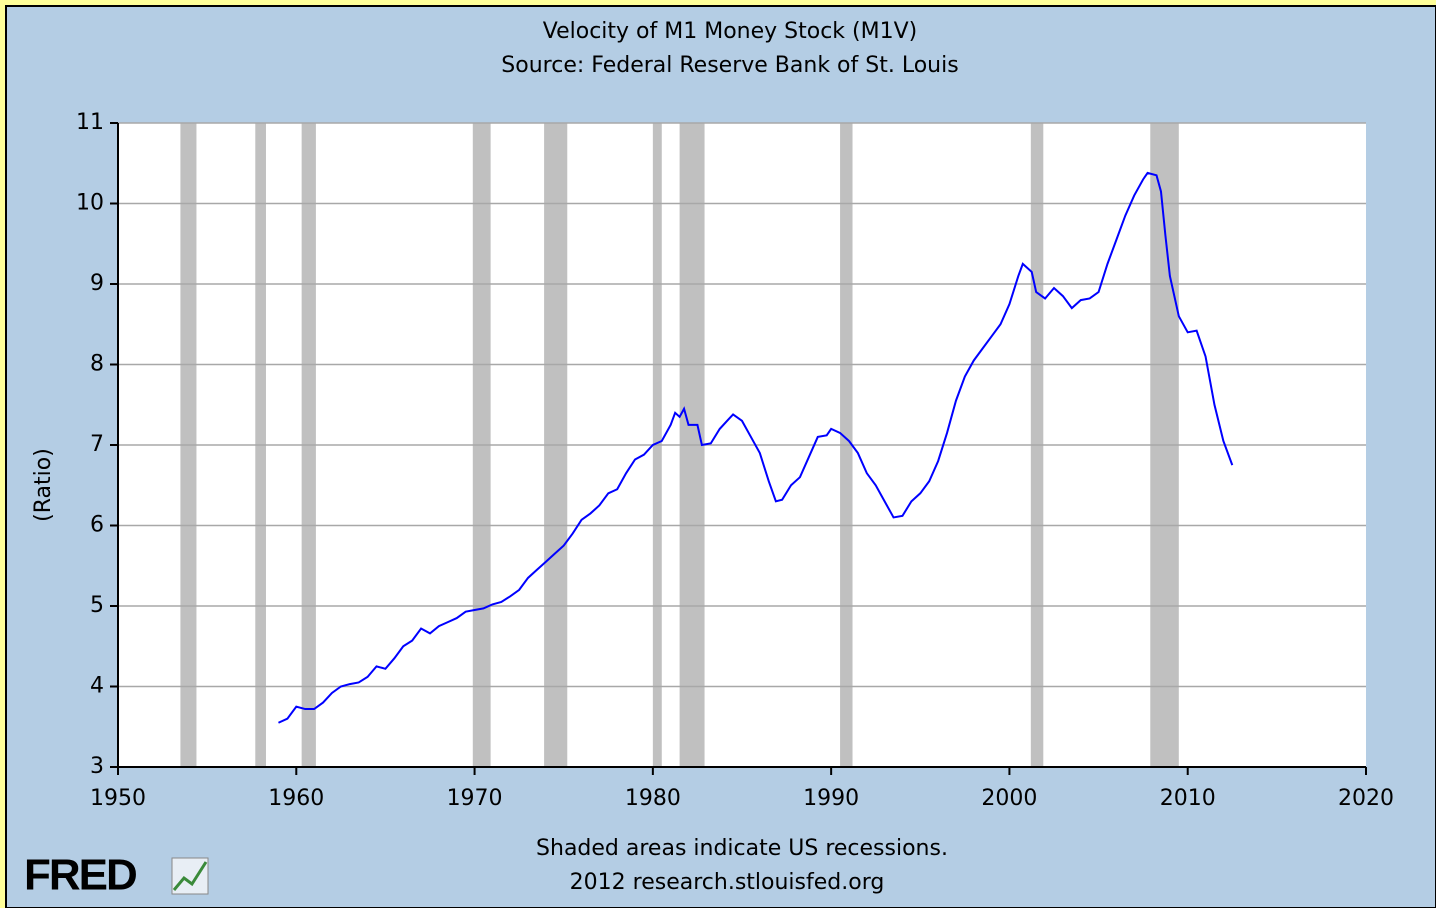 The image size is (1436, 908). What do you see at coordinates (296, 798) in the screenshot?
I see `x-tick-label: 1960` at bounding box center [296, 798].